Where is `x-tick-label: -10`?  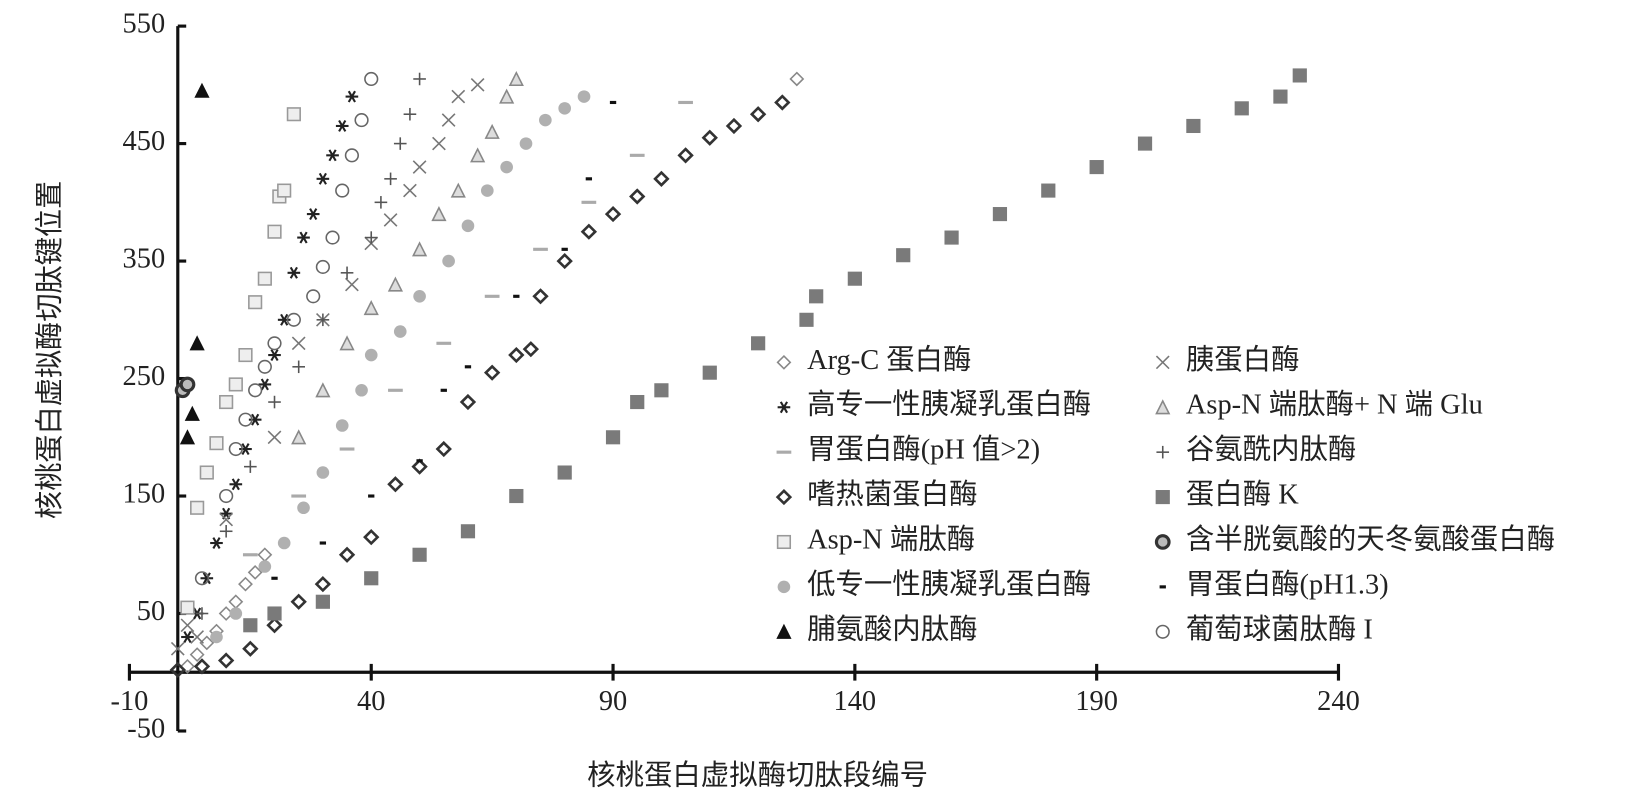 x-tick-label: -10 is located at coordinates (129, 701).